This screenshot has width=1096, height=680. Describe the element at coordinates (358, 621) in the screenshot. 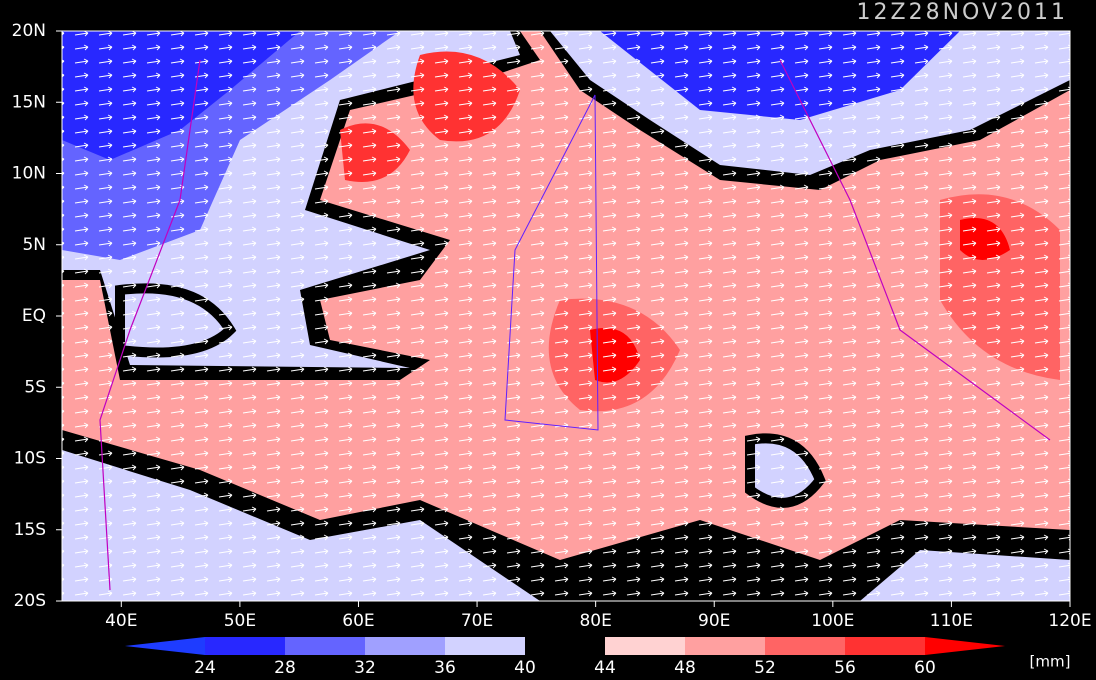

I see `lon-label: 60E` at that location.